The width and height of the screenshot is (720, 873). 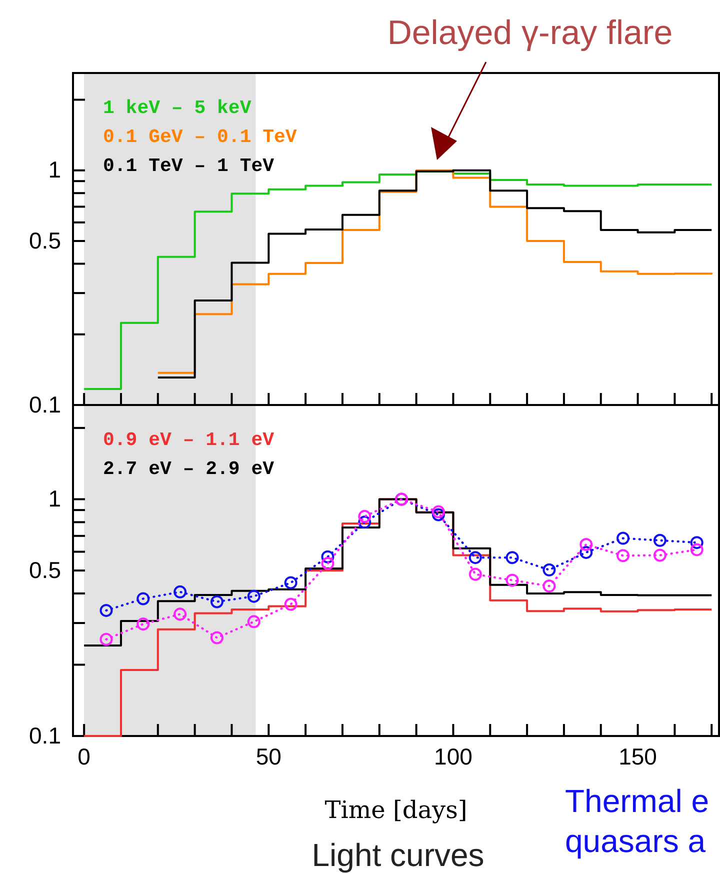 What do you see at coordinates (189, 469) in the screenshot?
I see `text: 2.7 eV – 2.9 eV` at bounding box center [189, 469].